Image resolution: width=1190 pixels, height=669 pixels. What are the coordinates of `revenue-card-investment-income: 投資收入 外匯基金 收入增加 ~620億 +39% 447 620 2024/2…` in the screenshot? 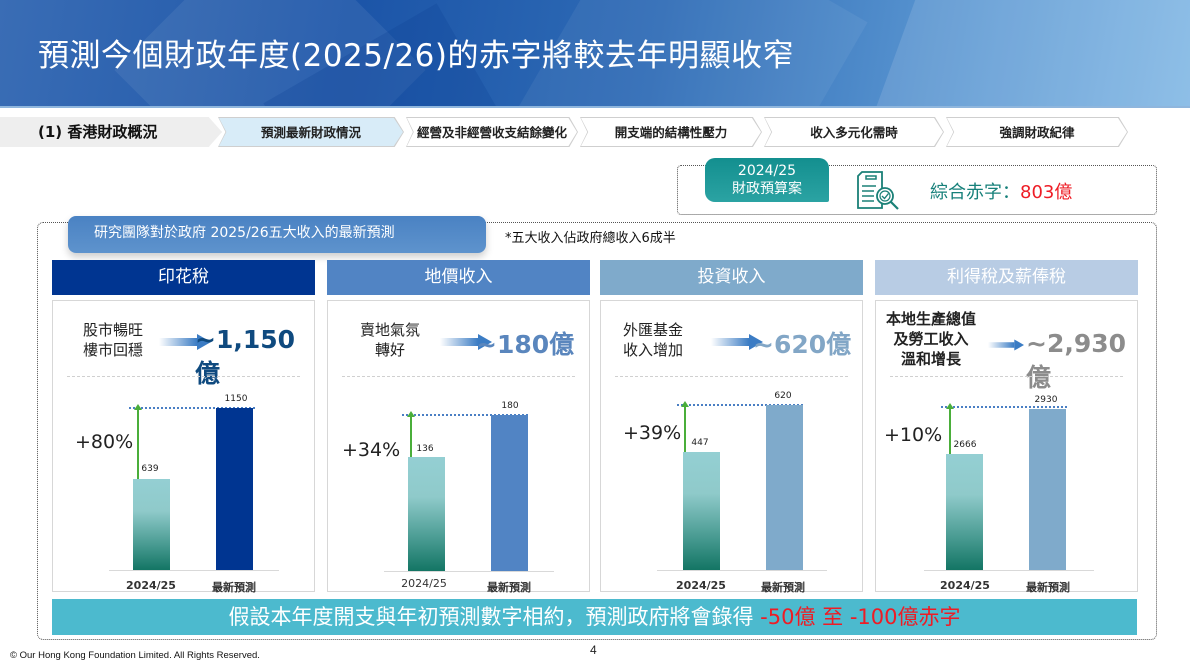 It's located at (731, 427).